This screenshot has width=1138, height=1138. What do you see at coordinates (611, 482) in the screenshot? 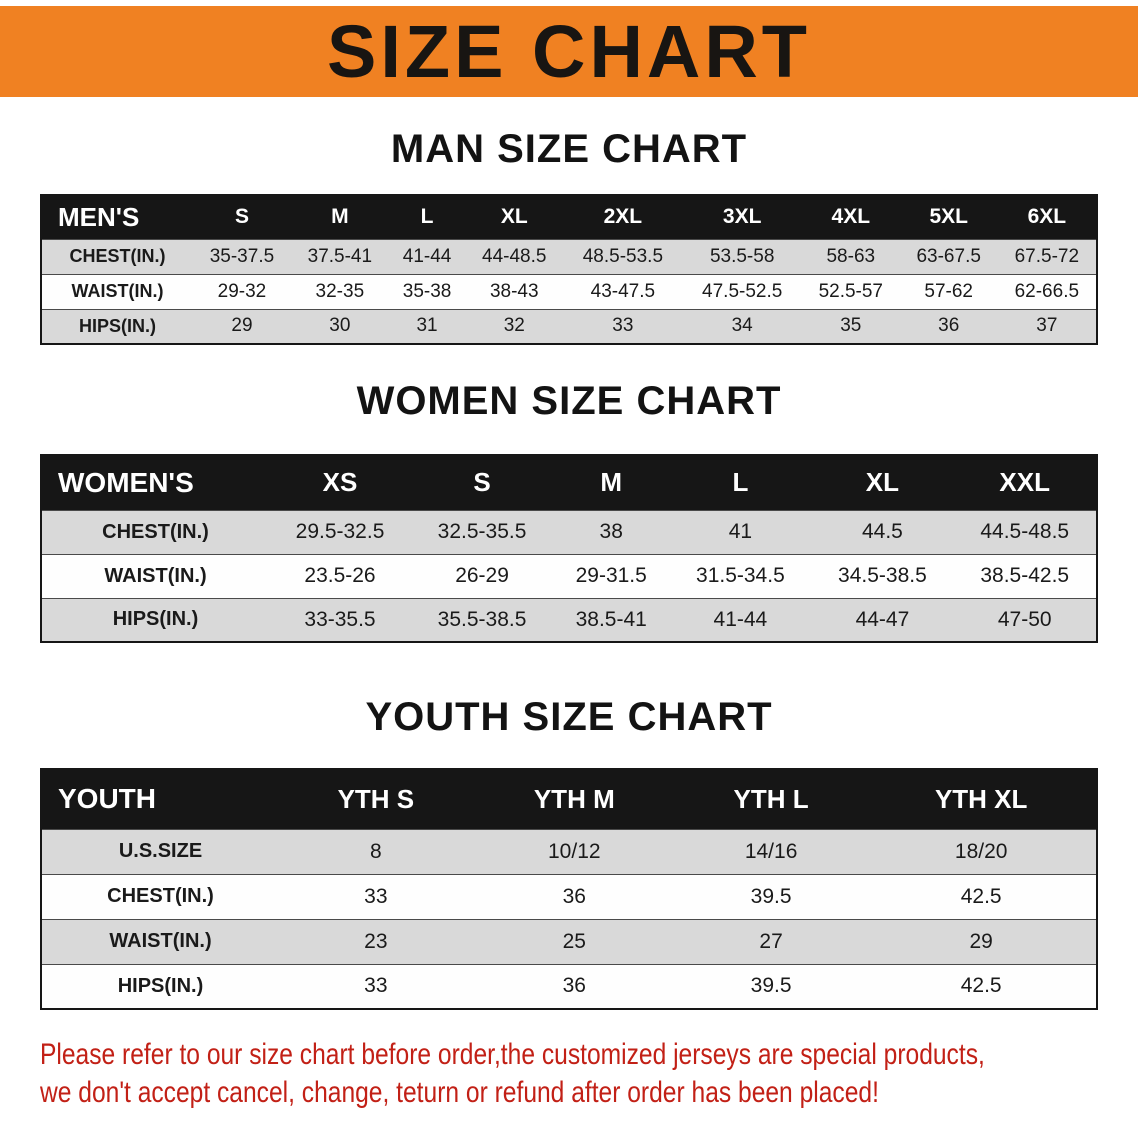
I see `size-column-header: M` at bounding box center [611, 482].